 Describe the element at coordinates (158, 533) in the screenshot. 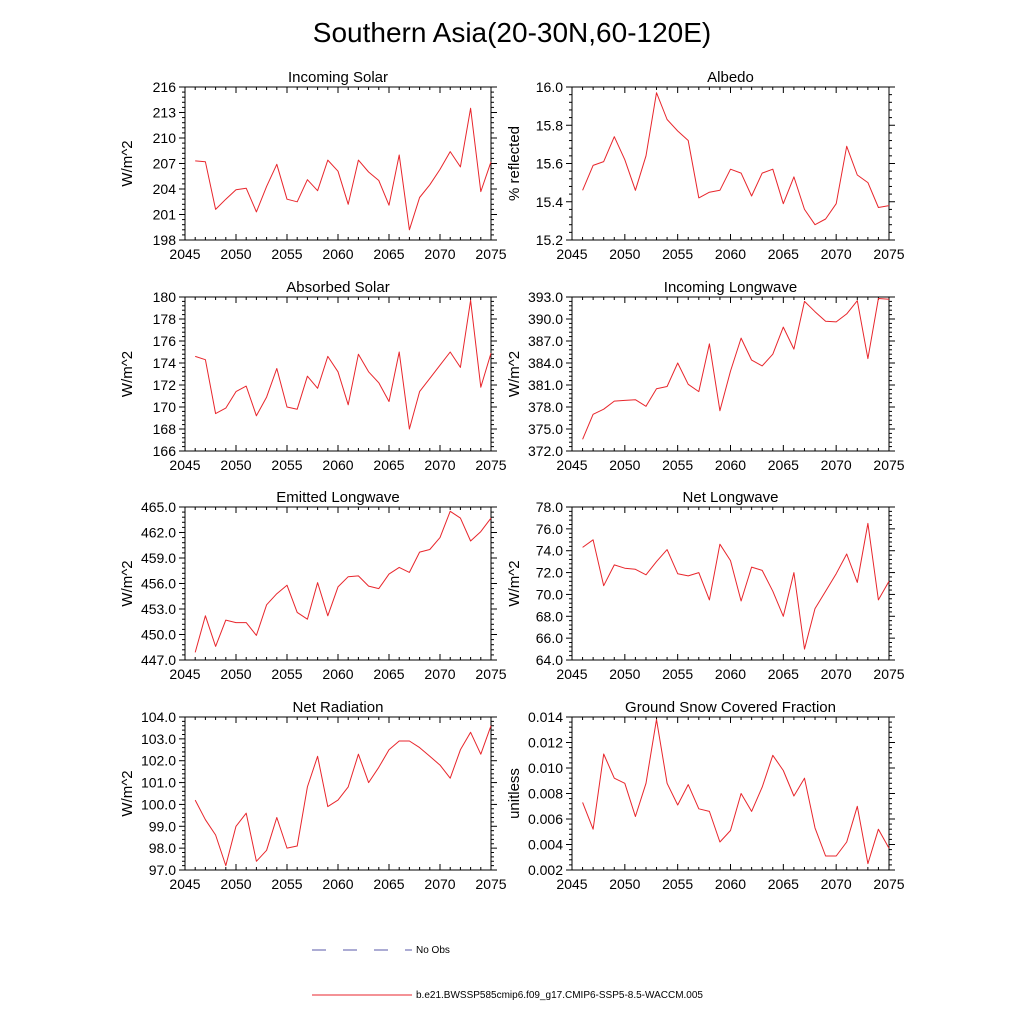

I see `y-tick-label: 462.0` at that location.